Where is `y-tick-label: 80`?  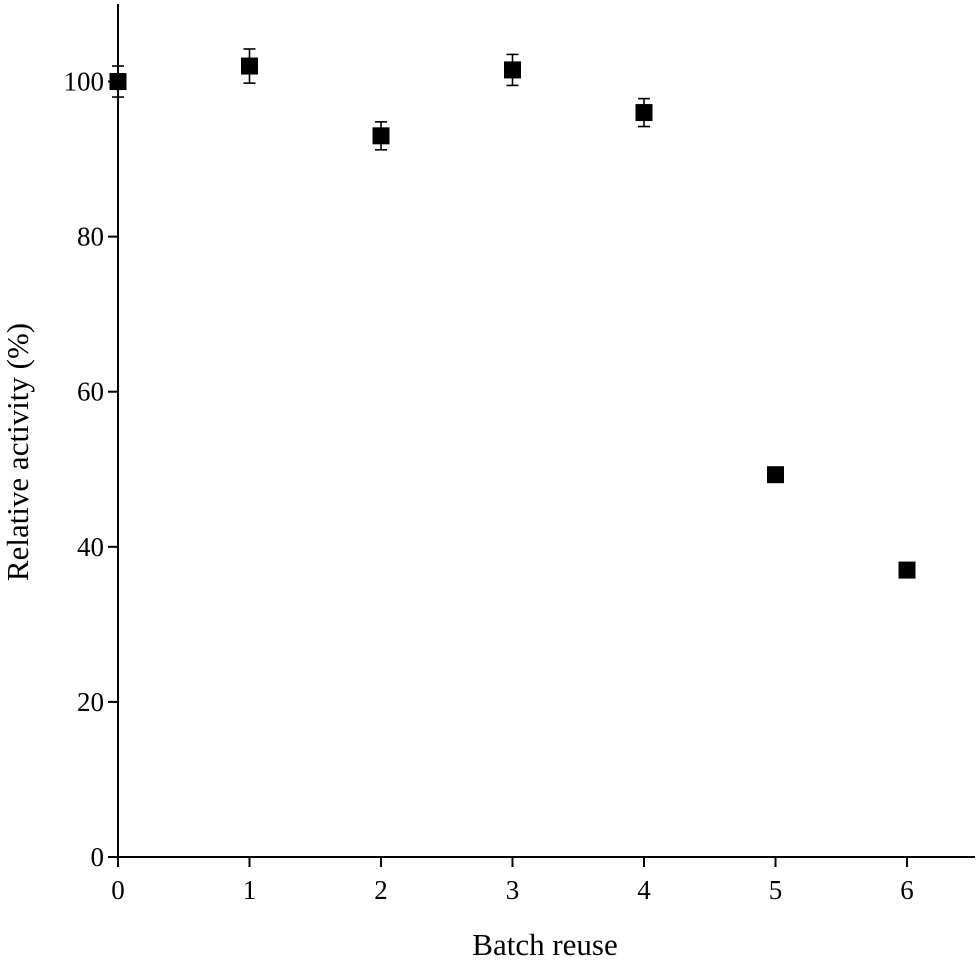
y-tick-label: 80 is located at coordinates (90, 237).